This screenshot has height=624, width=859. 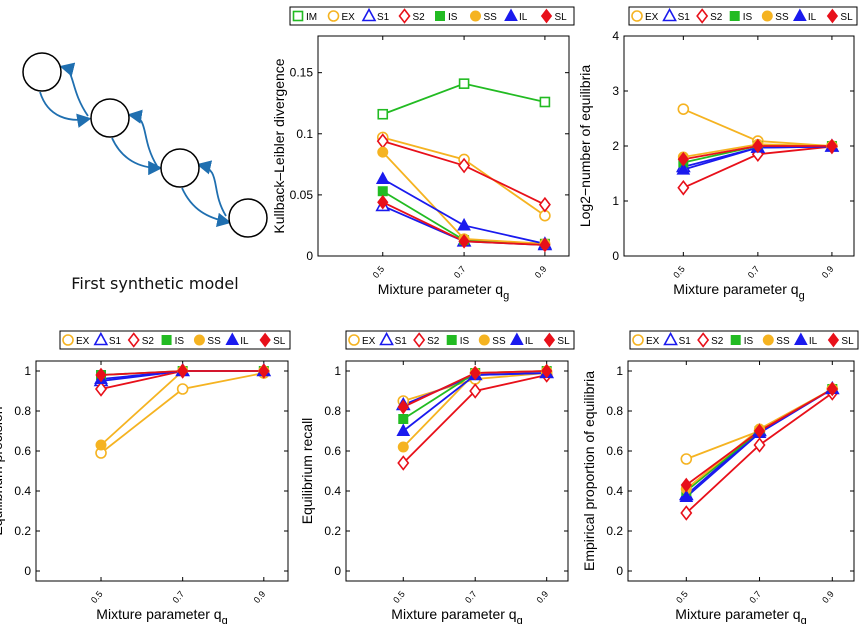 I want to click on marker-S2-0.7, so click(x=759, y=445).